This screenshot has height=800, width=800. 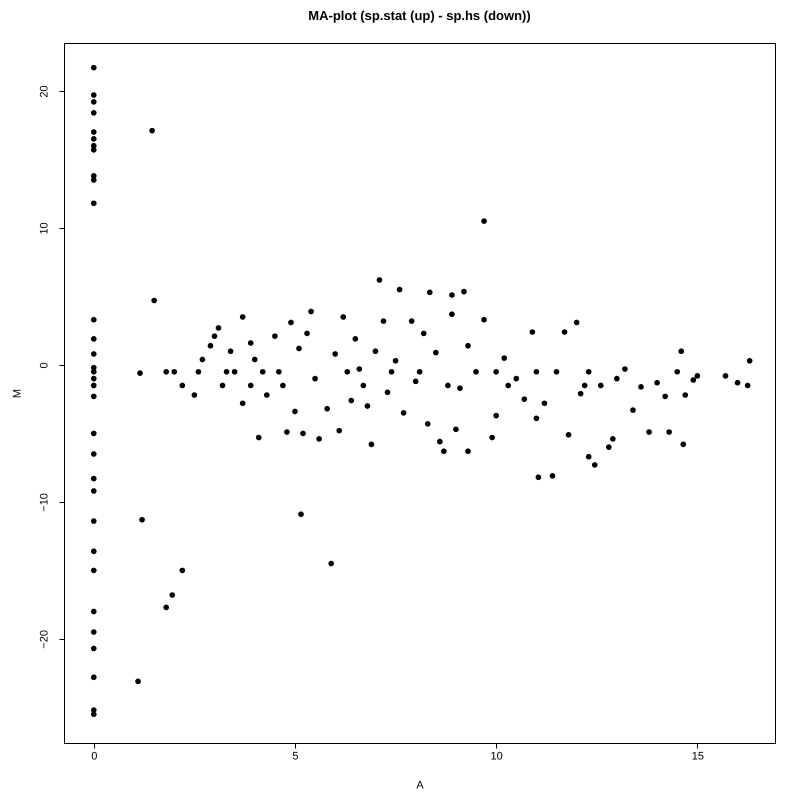 What do you see at coordinates (44, 228) in the screenshot?
I see `y-tick-label: 10` at bounding box center [44, 228].